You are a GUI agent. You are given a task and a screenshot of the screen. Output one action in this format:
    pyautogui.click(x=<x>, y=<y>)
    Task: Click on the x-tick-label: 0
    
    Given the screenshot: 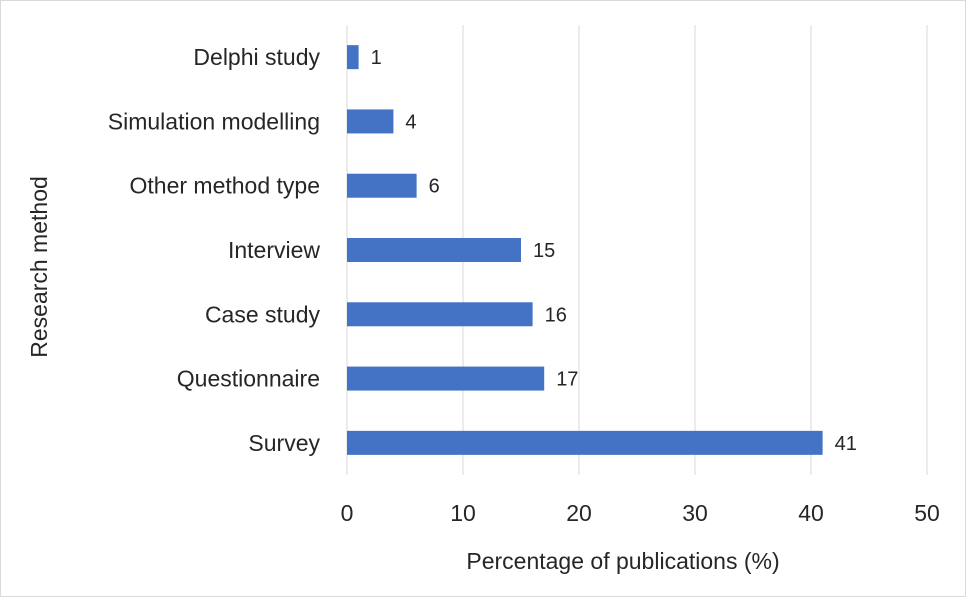 What is the action you would take?
    pyautogui.click(x=347, y=513)
    